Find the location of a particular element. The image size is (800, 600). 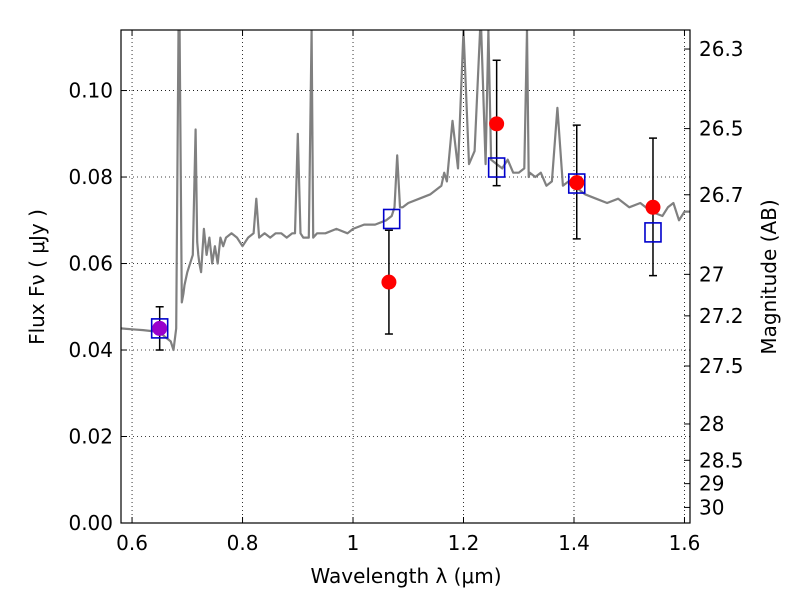

x-axis-title: Wavelength λ (μm) is located at coordinates (405, 576).